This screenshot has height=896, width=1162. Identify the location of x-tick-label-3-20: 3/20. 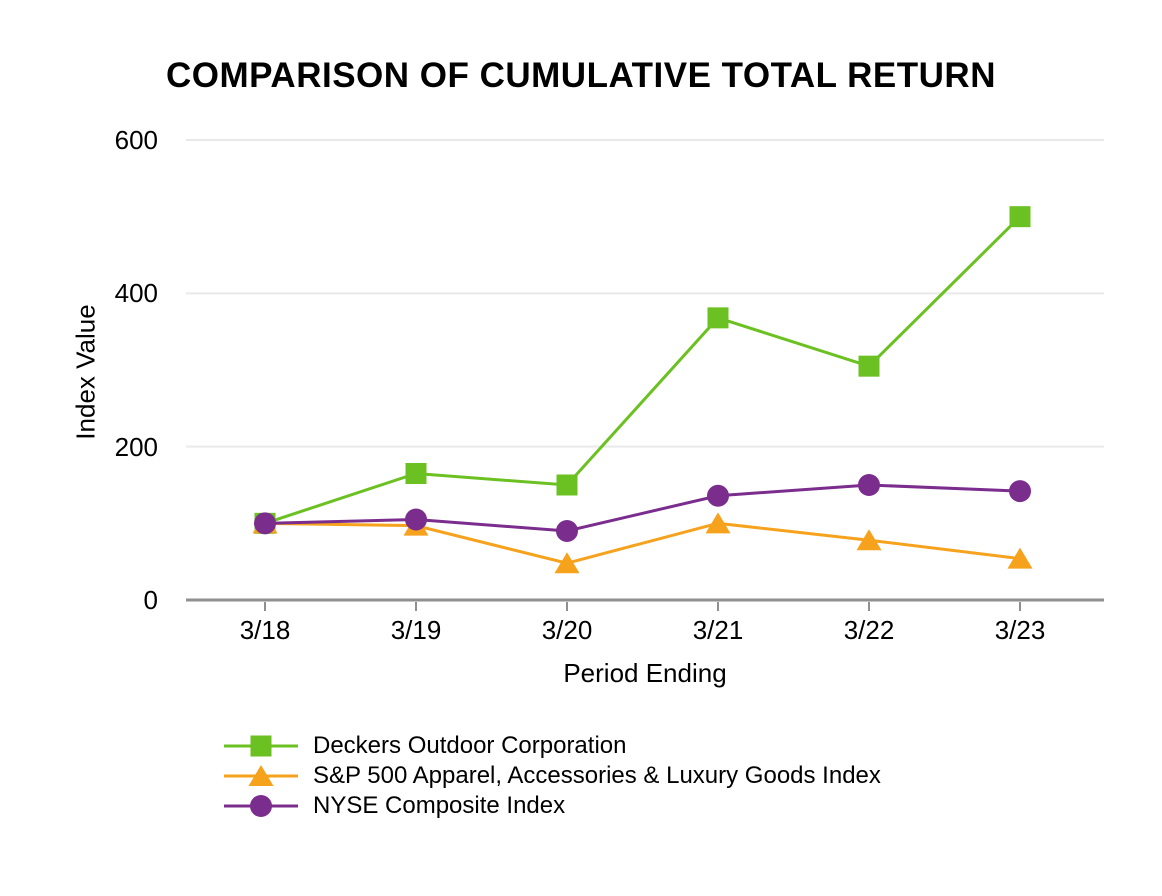
(567, 630).